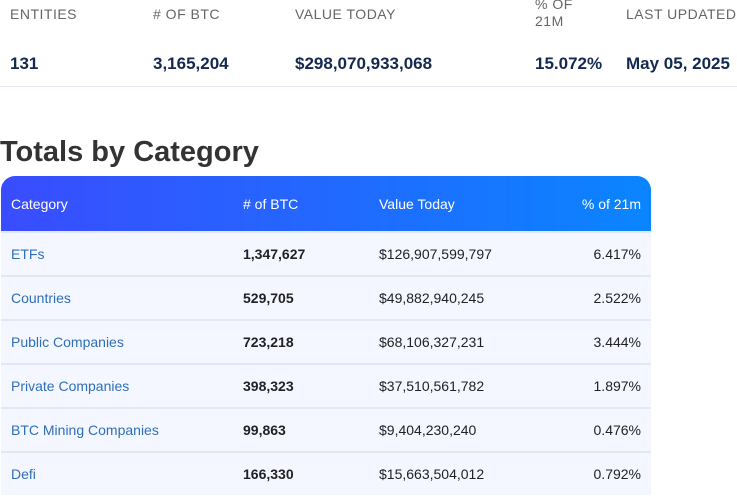  Describe the element at coordinates (326, 253) in the screenshot. I see `table-row: ETFs 1,347,627 $126,907,599,797 6.417%` at that location.